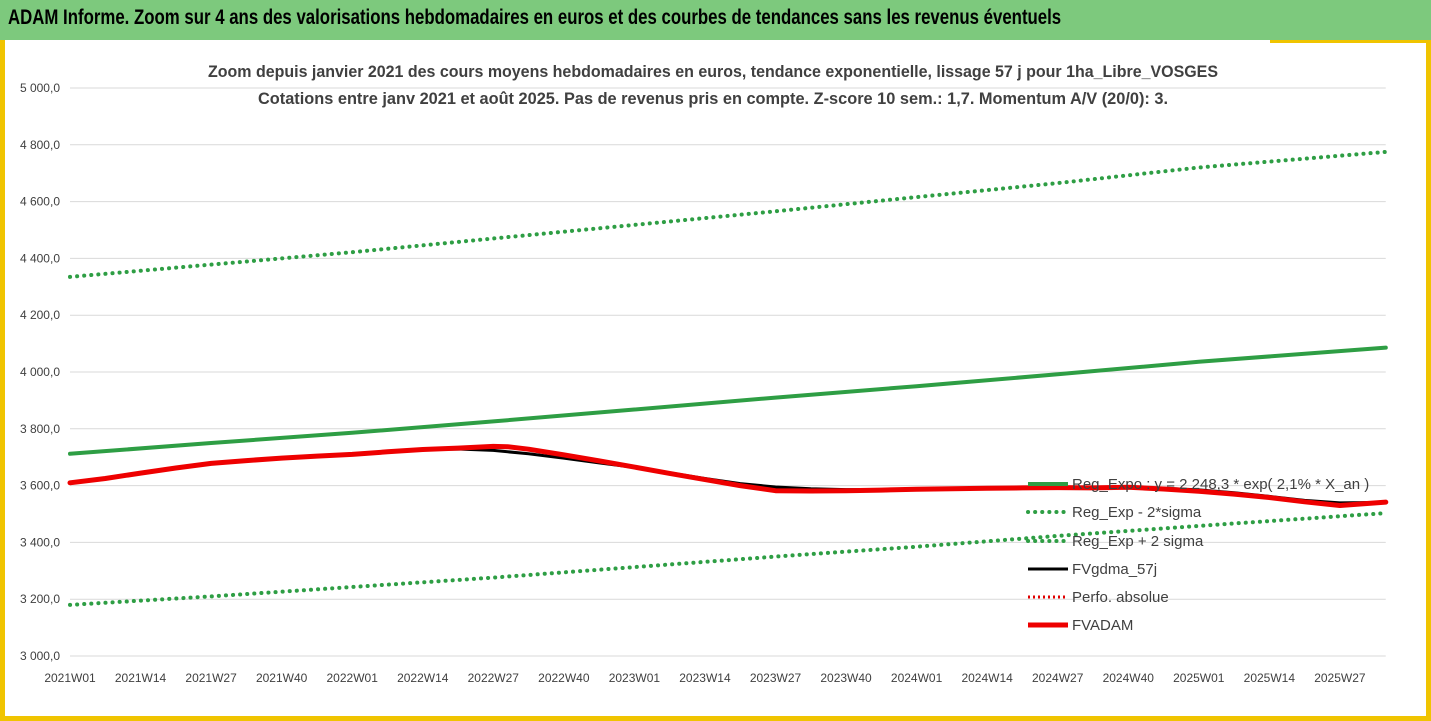  I want to click on y-tick-label: 3 400,0, so click(40, 542).